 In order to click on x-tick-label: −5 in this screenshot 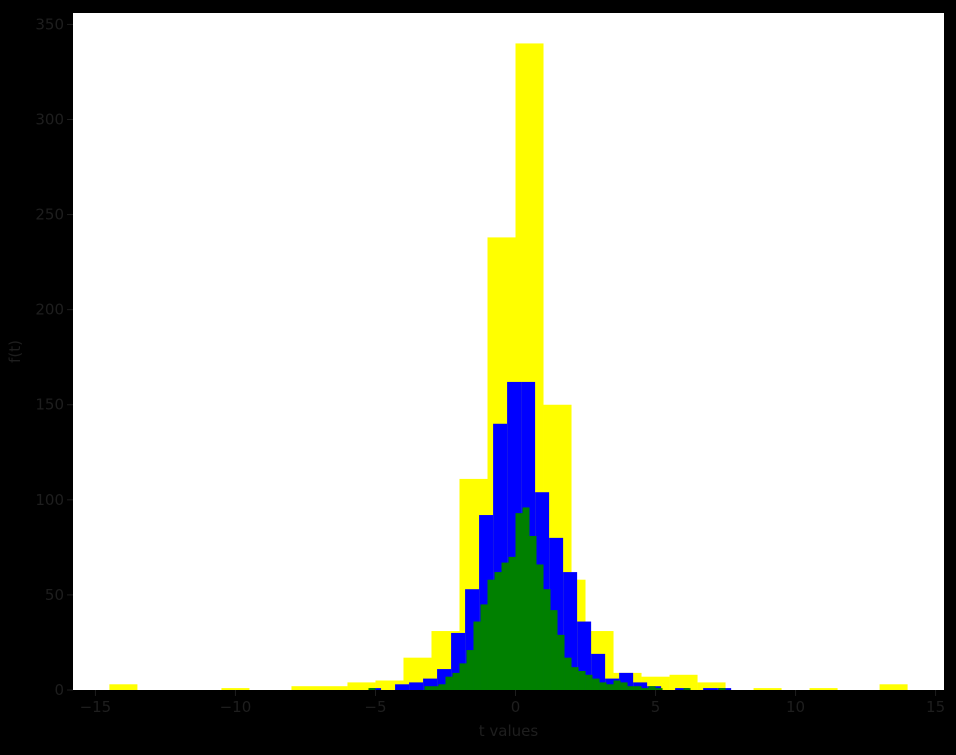, I will do `click(375, 707)`.